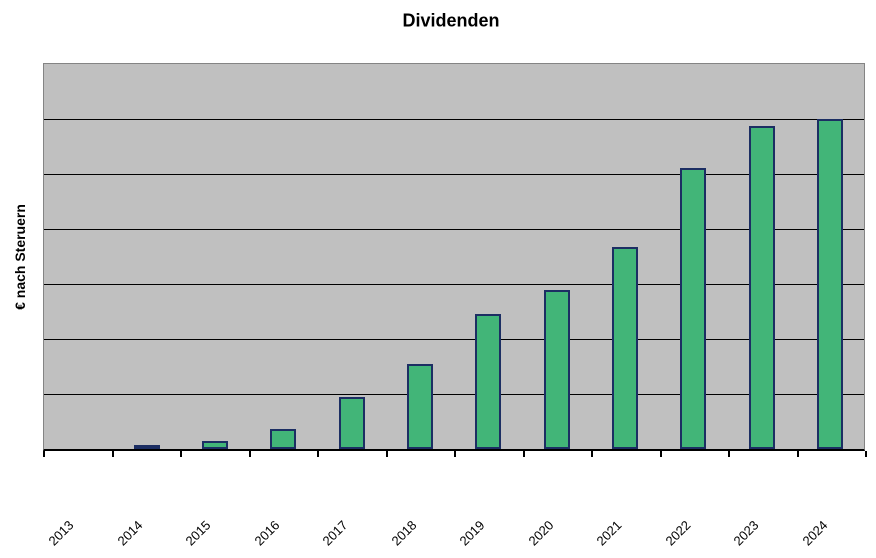 This screenshot has width=876, height=558. Describe the element at coordinates (267, 533) in the screenshot. I see `x-tick-label-2016: 2016` at that location.